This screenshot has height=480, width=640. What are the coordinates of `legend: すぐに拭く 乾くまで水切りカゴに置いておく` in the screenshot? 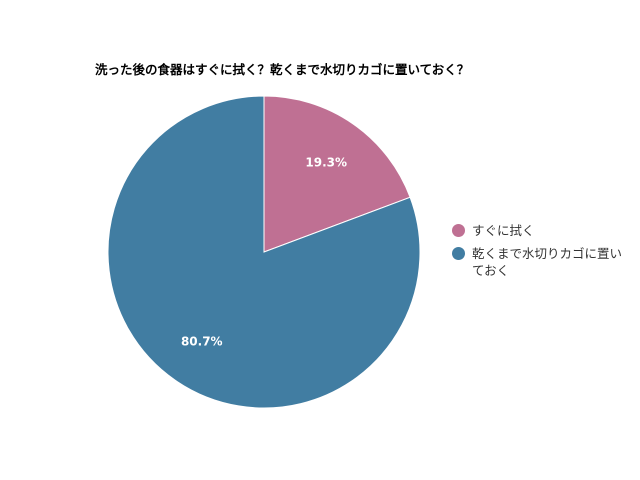 It's located at (542, 253).